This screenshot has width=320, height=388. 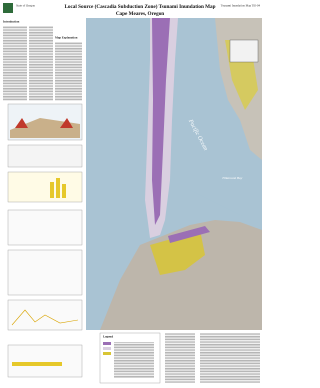 I want to click on inset-map, so click(x=244, y=51).